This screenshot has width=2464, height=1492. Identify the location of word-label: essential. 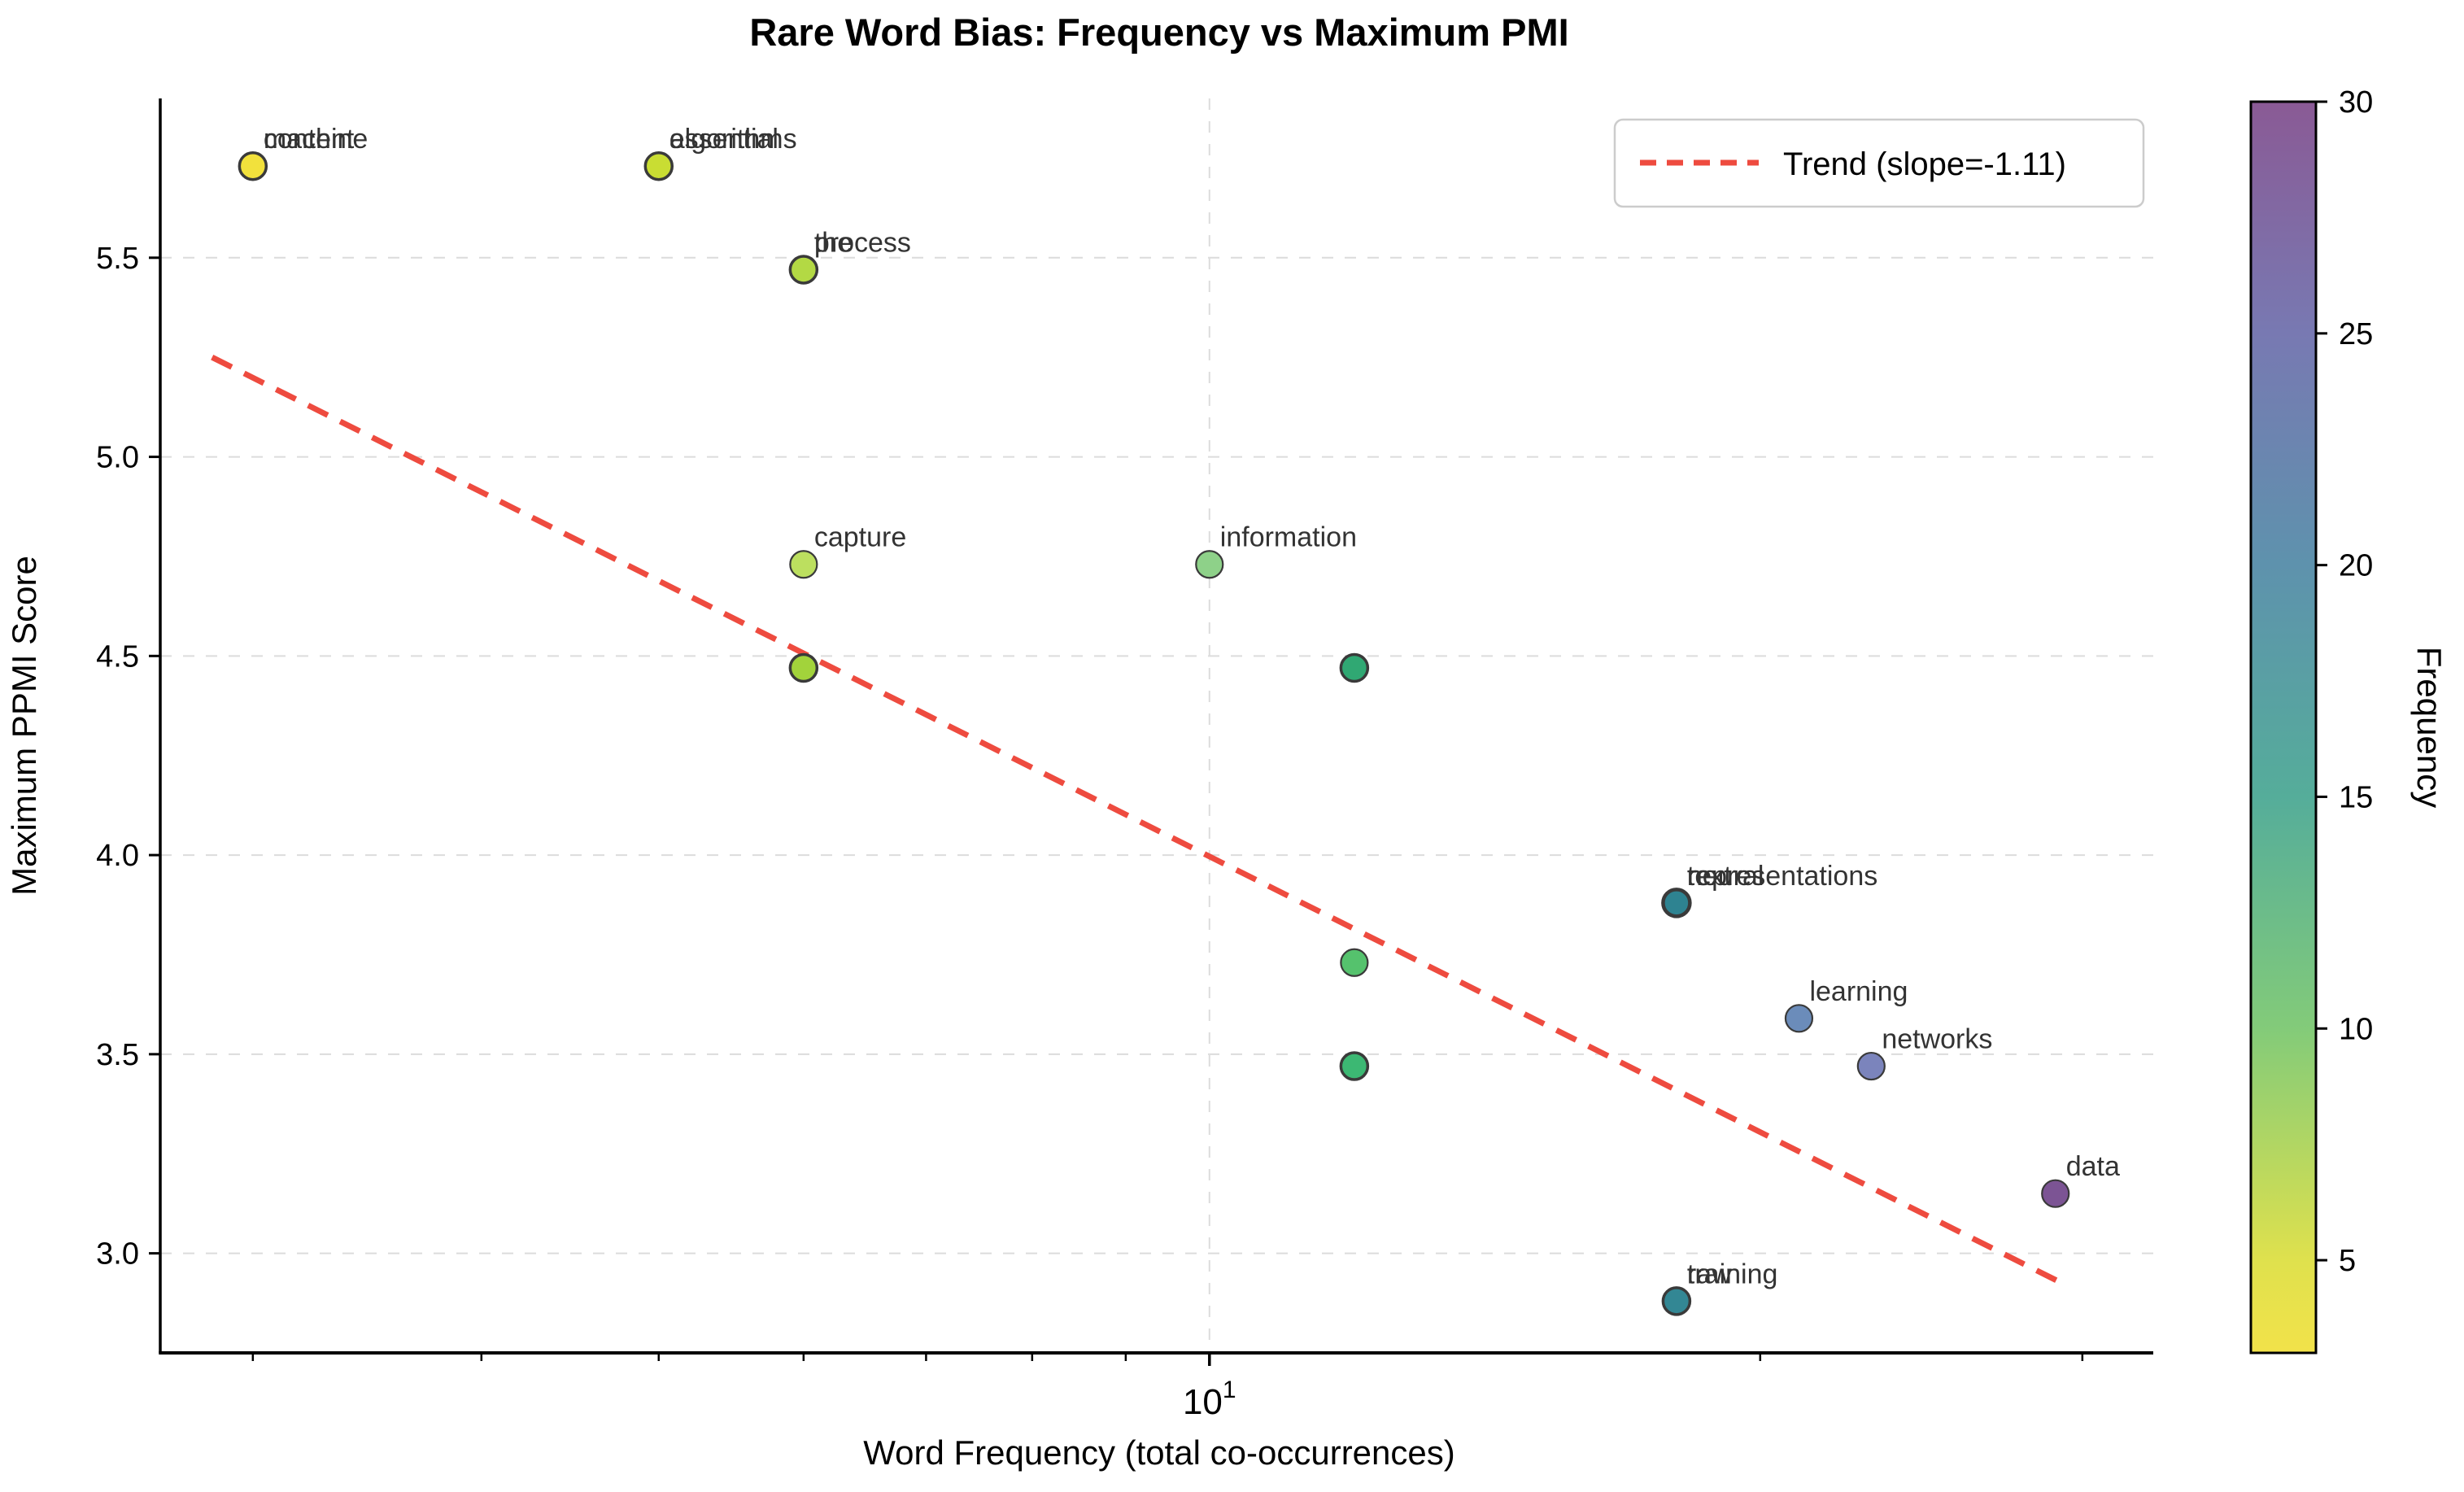
(723, 139).